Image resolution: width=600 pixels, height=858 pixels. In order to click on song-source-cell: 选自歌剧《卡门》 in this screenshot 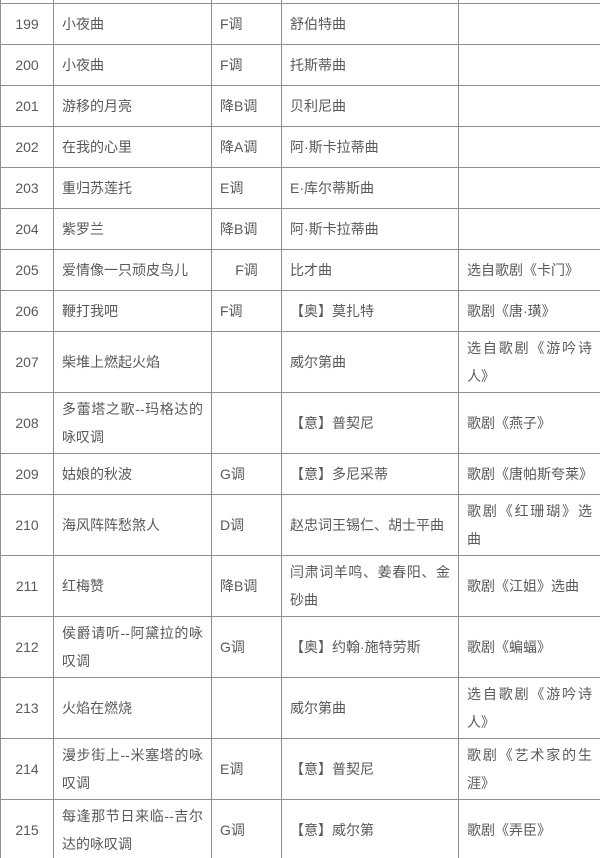, I will do `click(529, 270)`.